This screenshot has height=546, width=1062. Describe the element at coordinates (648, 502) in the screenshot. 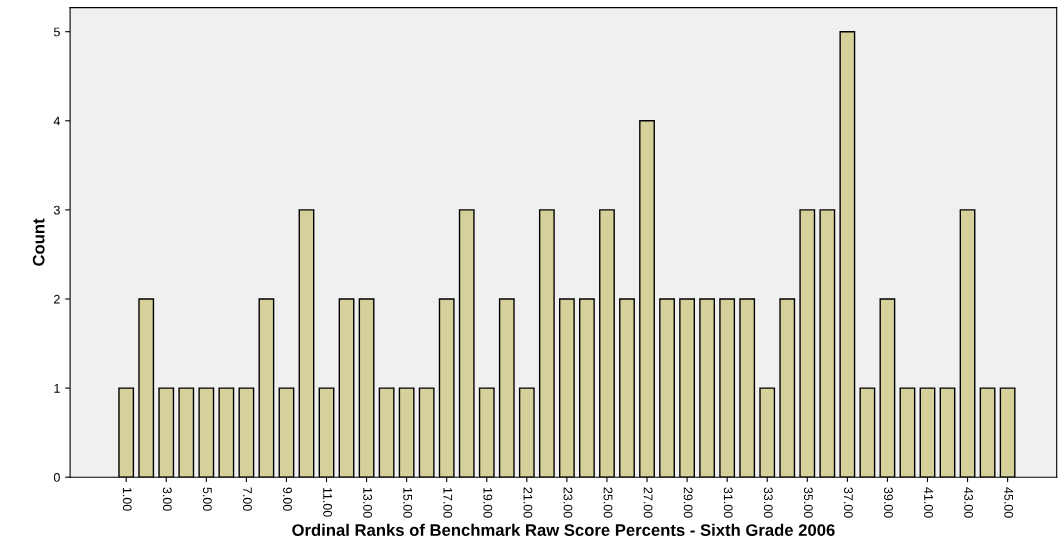

I see `x-tick-label: 27.00` at that location.